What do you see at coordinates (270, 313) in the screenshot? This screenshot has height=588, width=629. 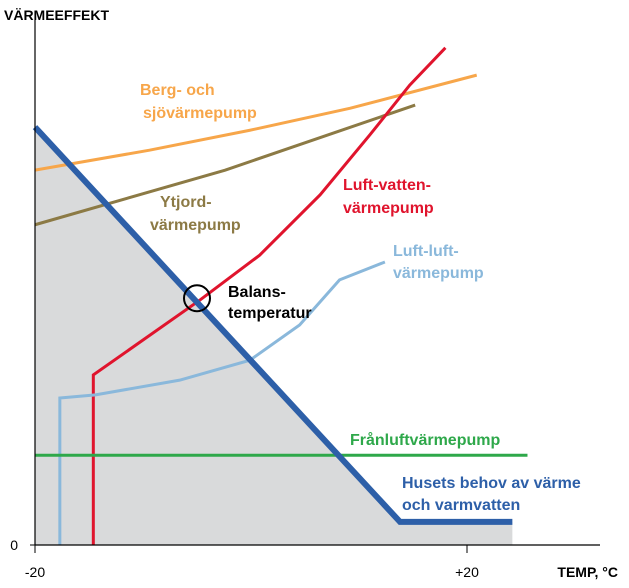 I see `annotation-label: temperatur` at bounding box center [270, 313].